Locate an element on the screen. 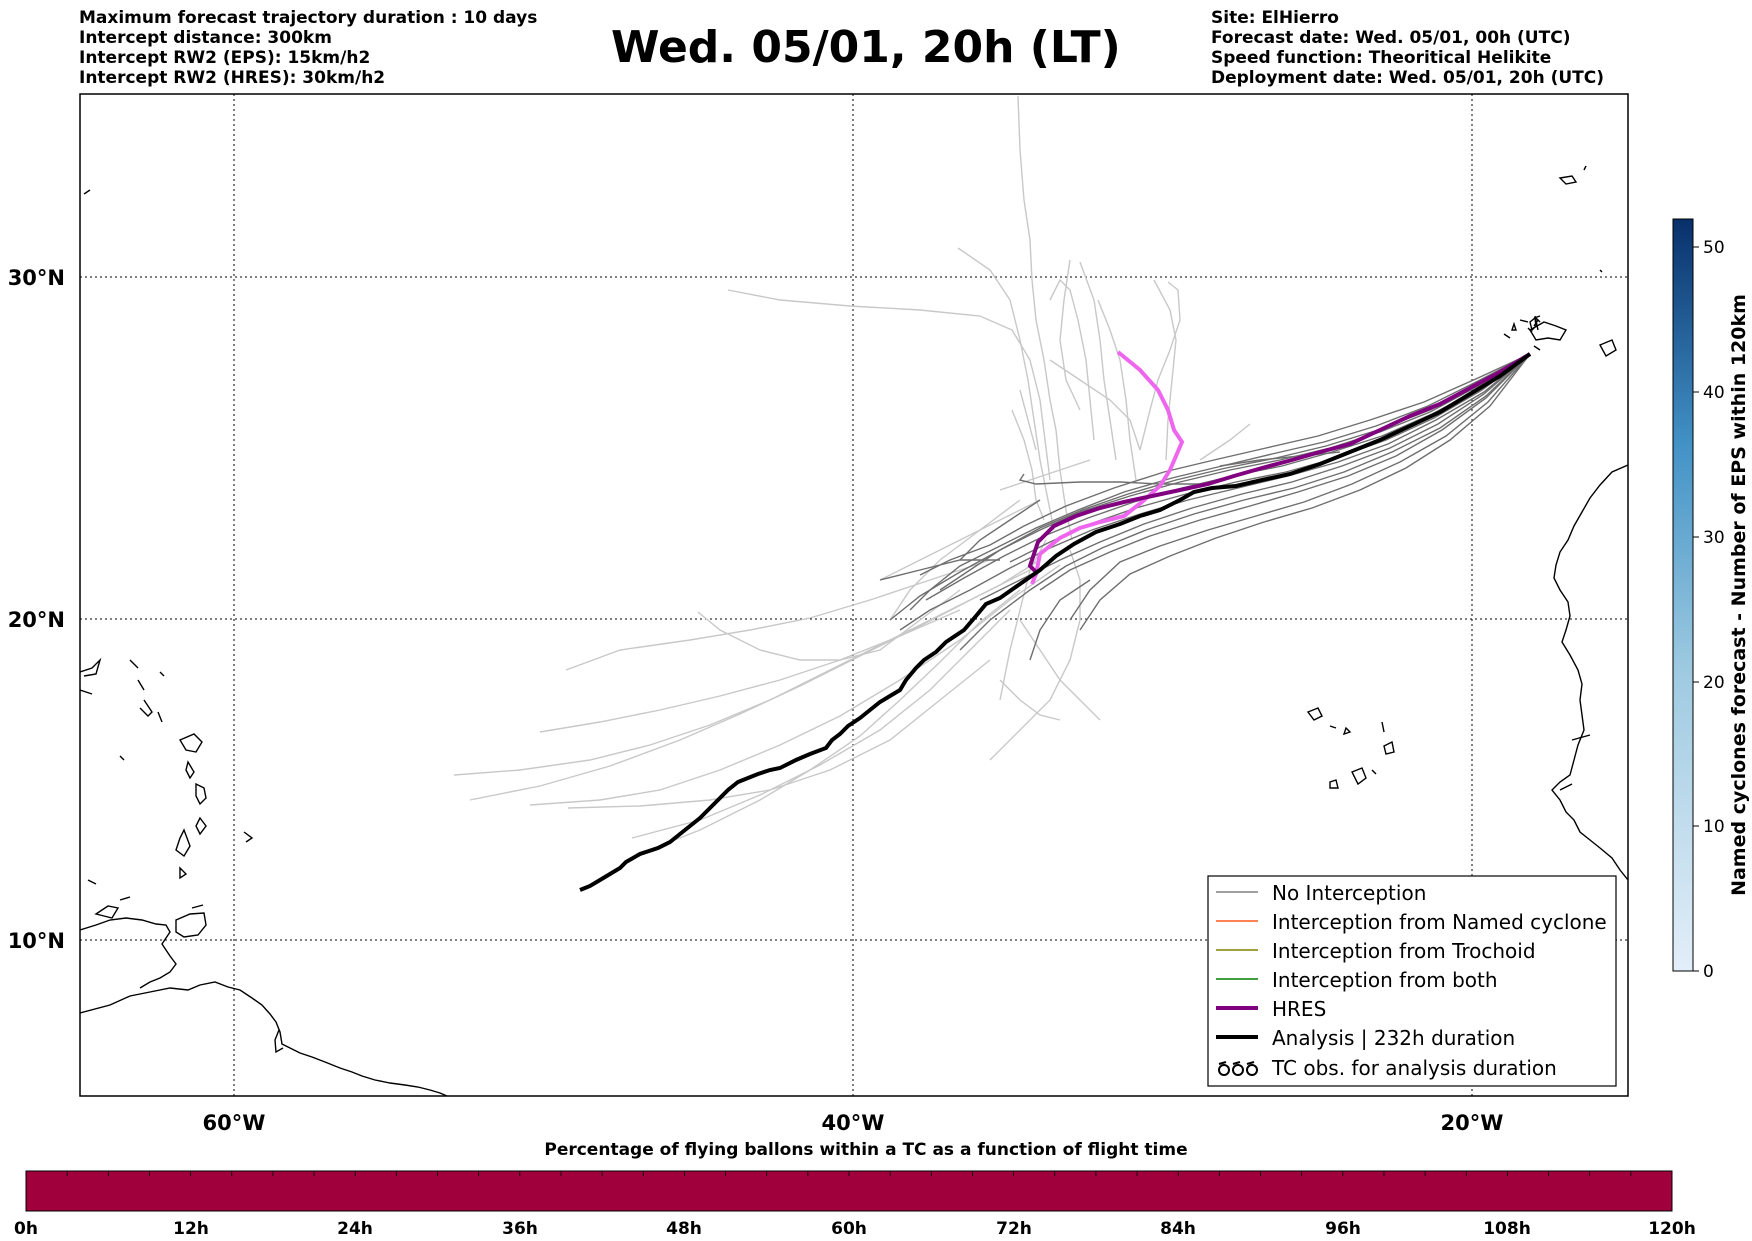  legend-label: HRES is located at coordinates (1299, 1009).